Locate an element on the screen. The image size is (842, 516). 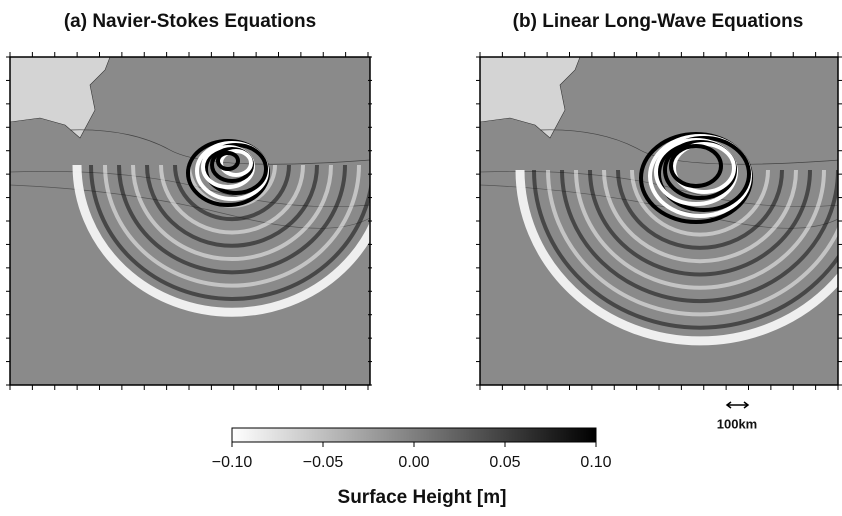
panel-title: (a) Navier-Stokes Equations is located at coordinates (190, 21).